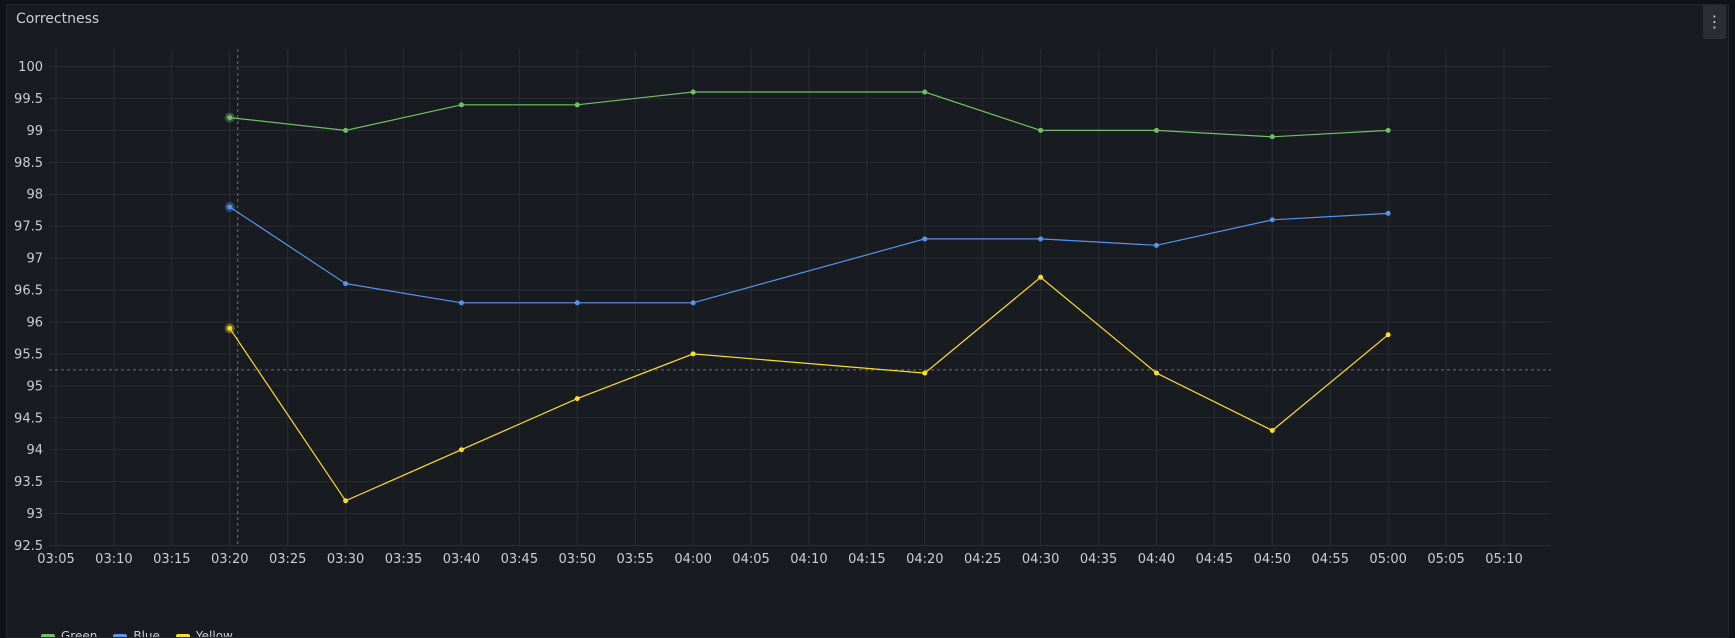 The height and width of the screenshot is (638, 1735). What do you see at coordinates (1040, 559) in the screenshot?
I see `x-tick-label: 04:30` at bounding box center [1040, 559].